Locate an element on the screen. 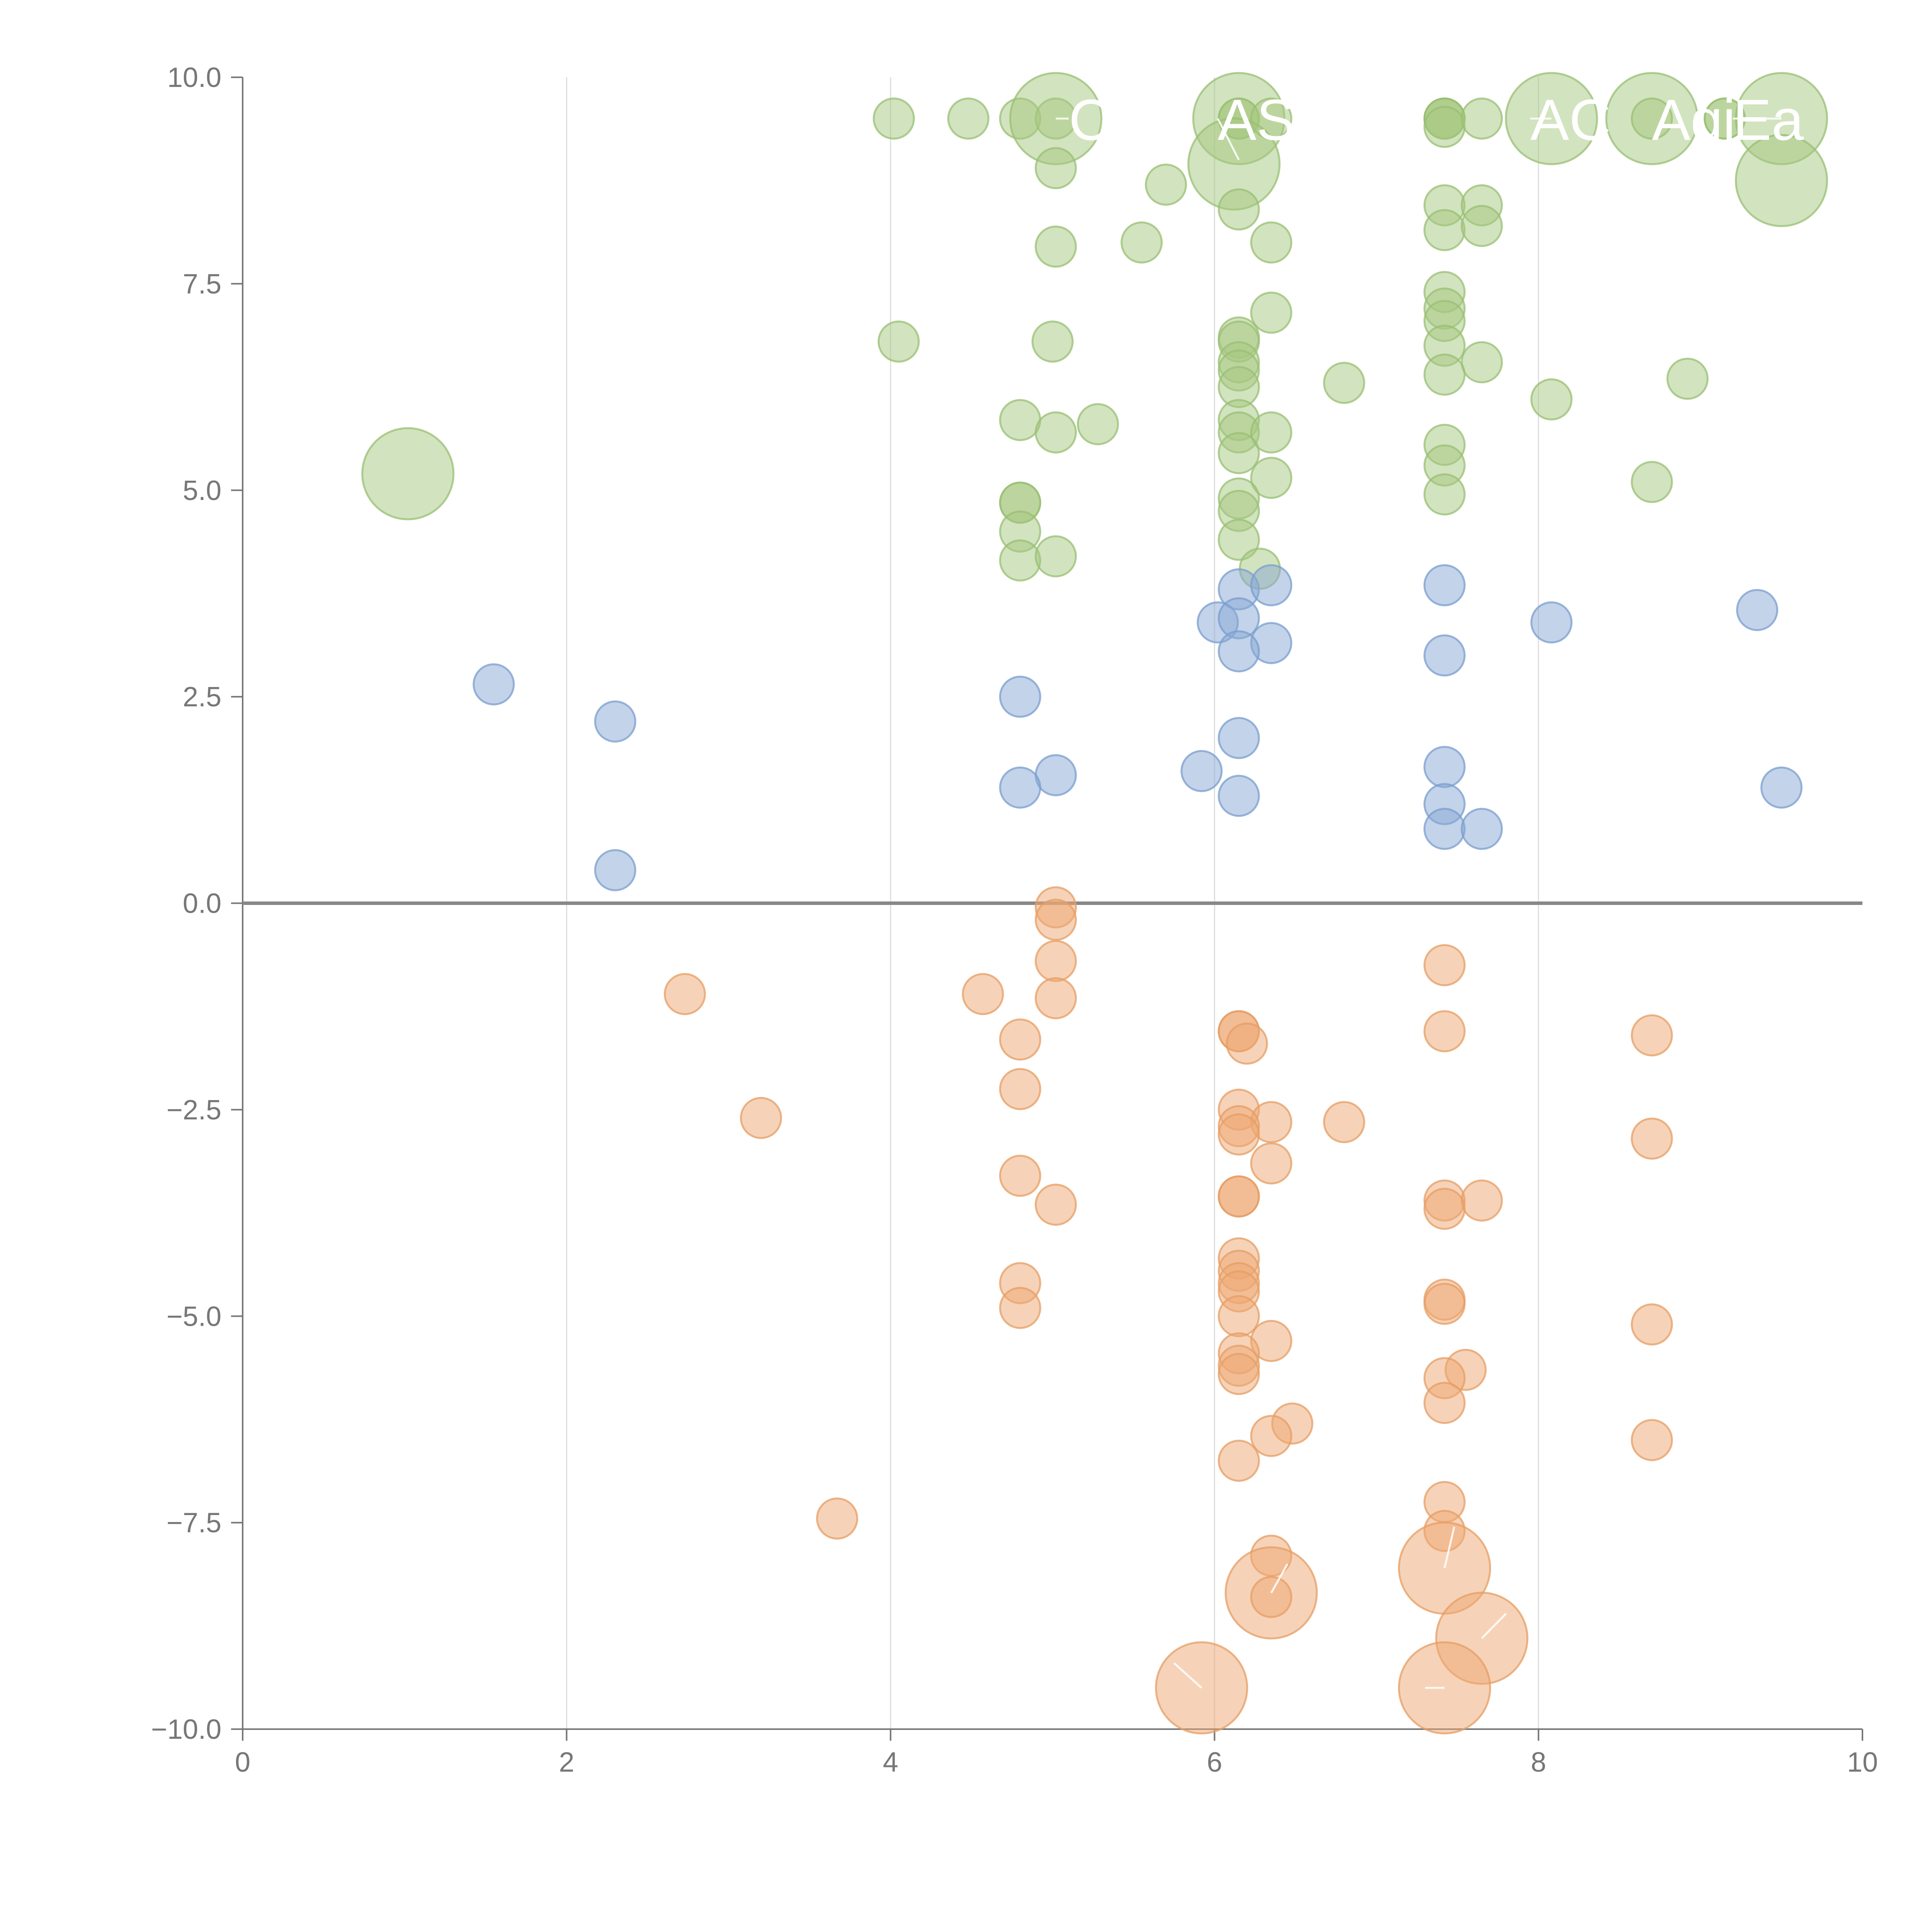  x-tick-label: 0 is located at coordinates (243, 1763).